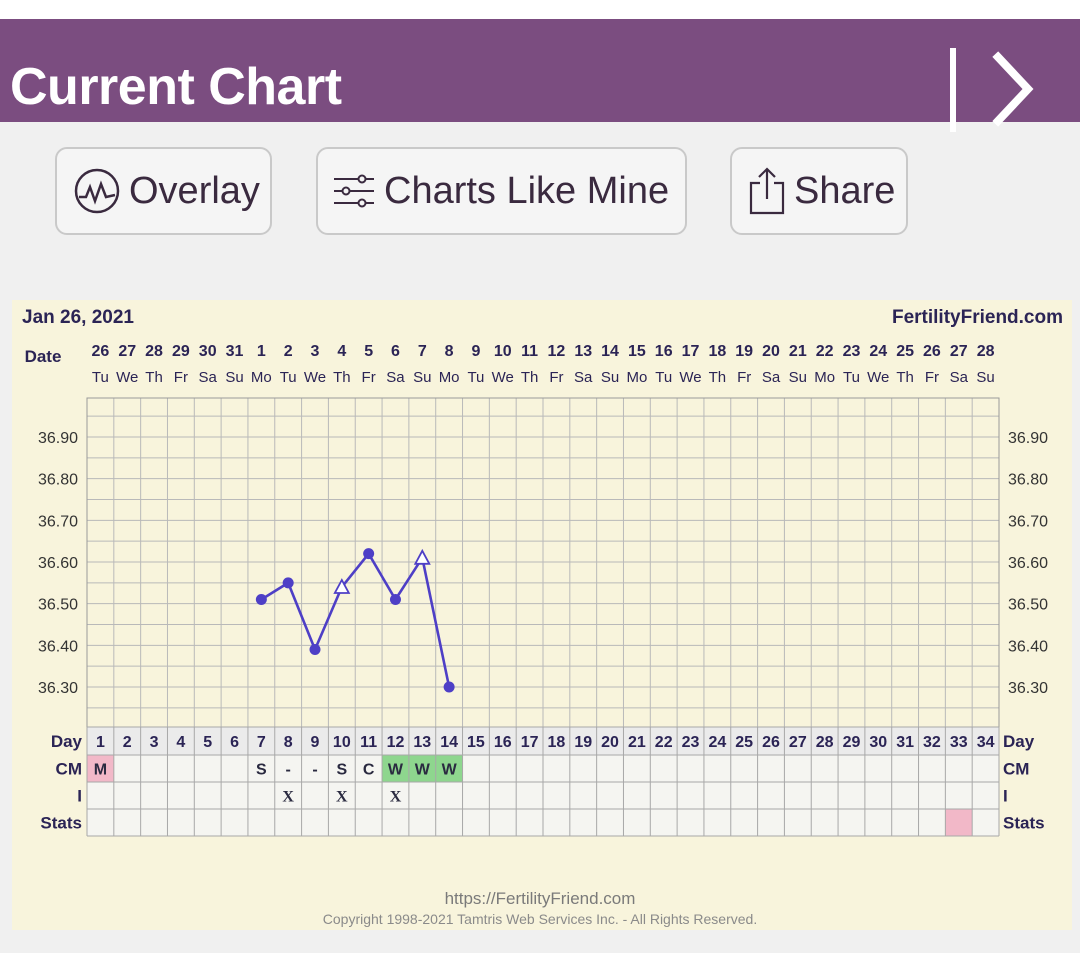  I want to click on cycle-day-label: 4, so click(180, 742).